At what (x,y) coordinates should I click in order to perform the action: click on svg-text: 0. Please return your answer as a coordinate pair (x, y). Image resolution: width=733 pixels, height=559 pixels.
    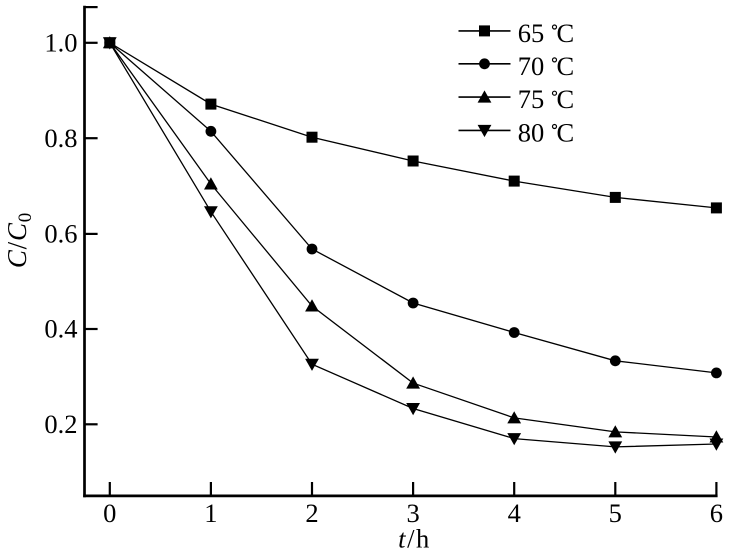
    Looking at the image, I should click on (109, 513).